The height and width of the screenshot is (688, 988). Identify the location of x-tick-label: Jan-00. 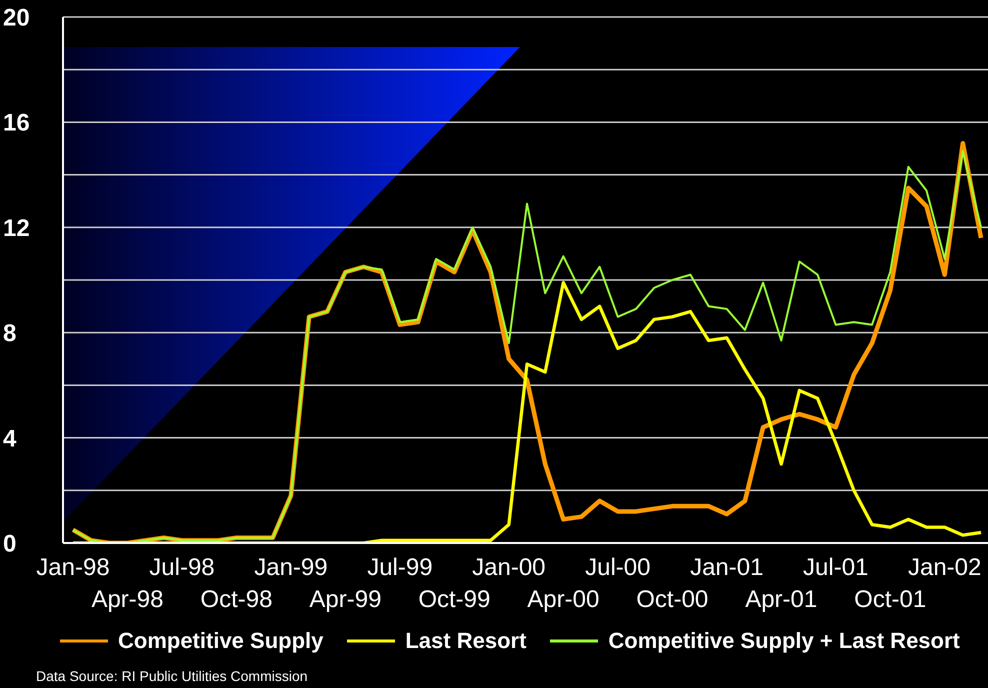
(509, 567).